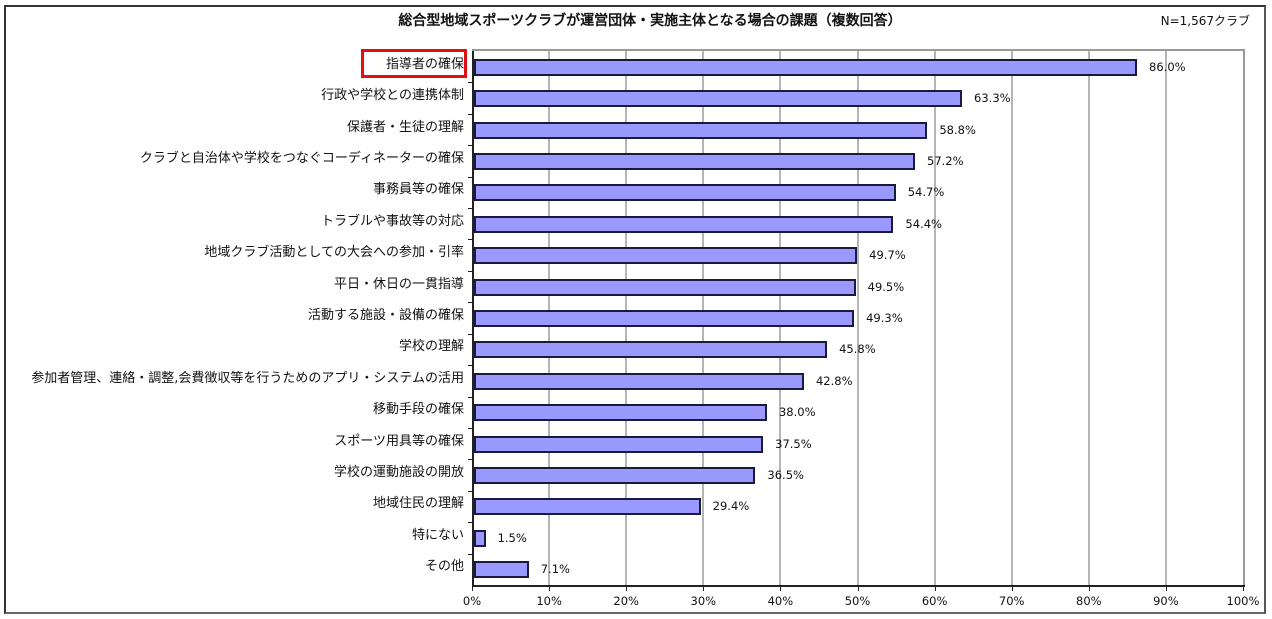 The width and height of the screenshot is (1272, 619). I want to click on category-label: スポーツ用具等の確保, so click(399, 441).